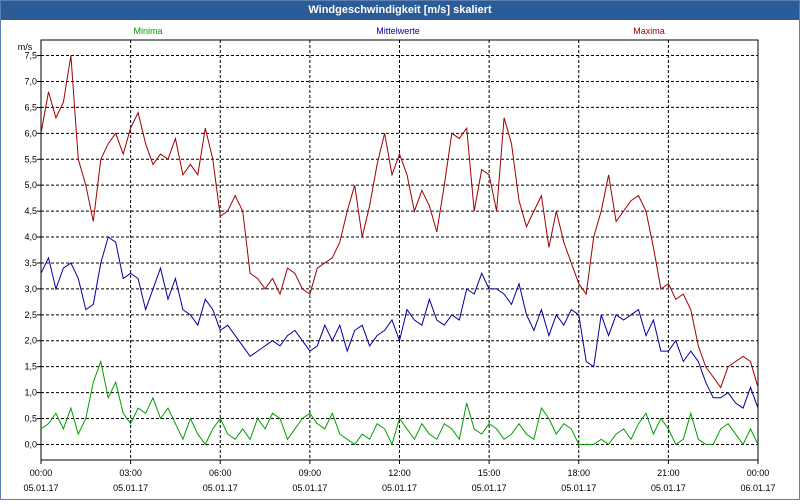 The image size is (800, 504). Describe the element at coordinates (30, 56) in the screenshot. I see `y-tick-label: 7,5` at that location.